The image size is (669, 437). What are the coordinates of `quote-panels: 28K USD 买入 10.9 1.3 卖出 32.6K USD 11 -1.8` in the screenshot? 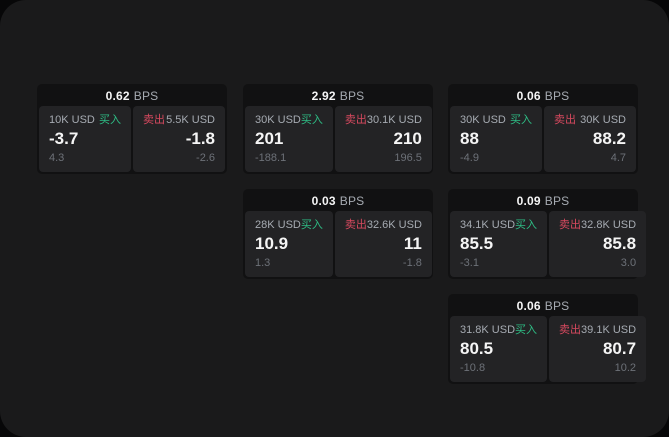 It's located at (338, 244).